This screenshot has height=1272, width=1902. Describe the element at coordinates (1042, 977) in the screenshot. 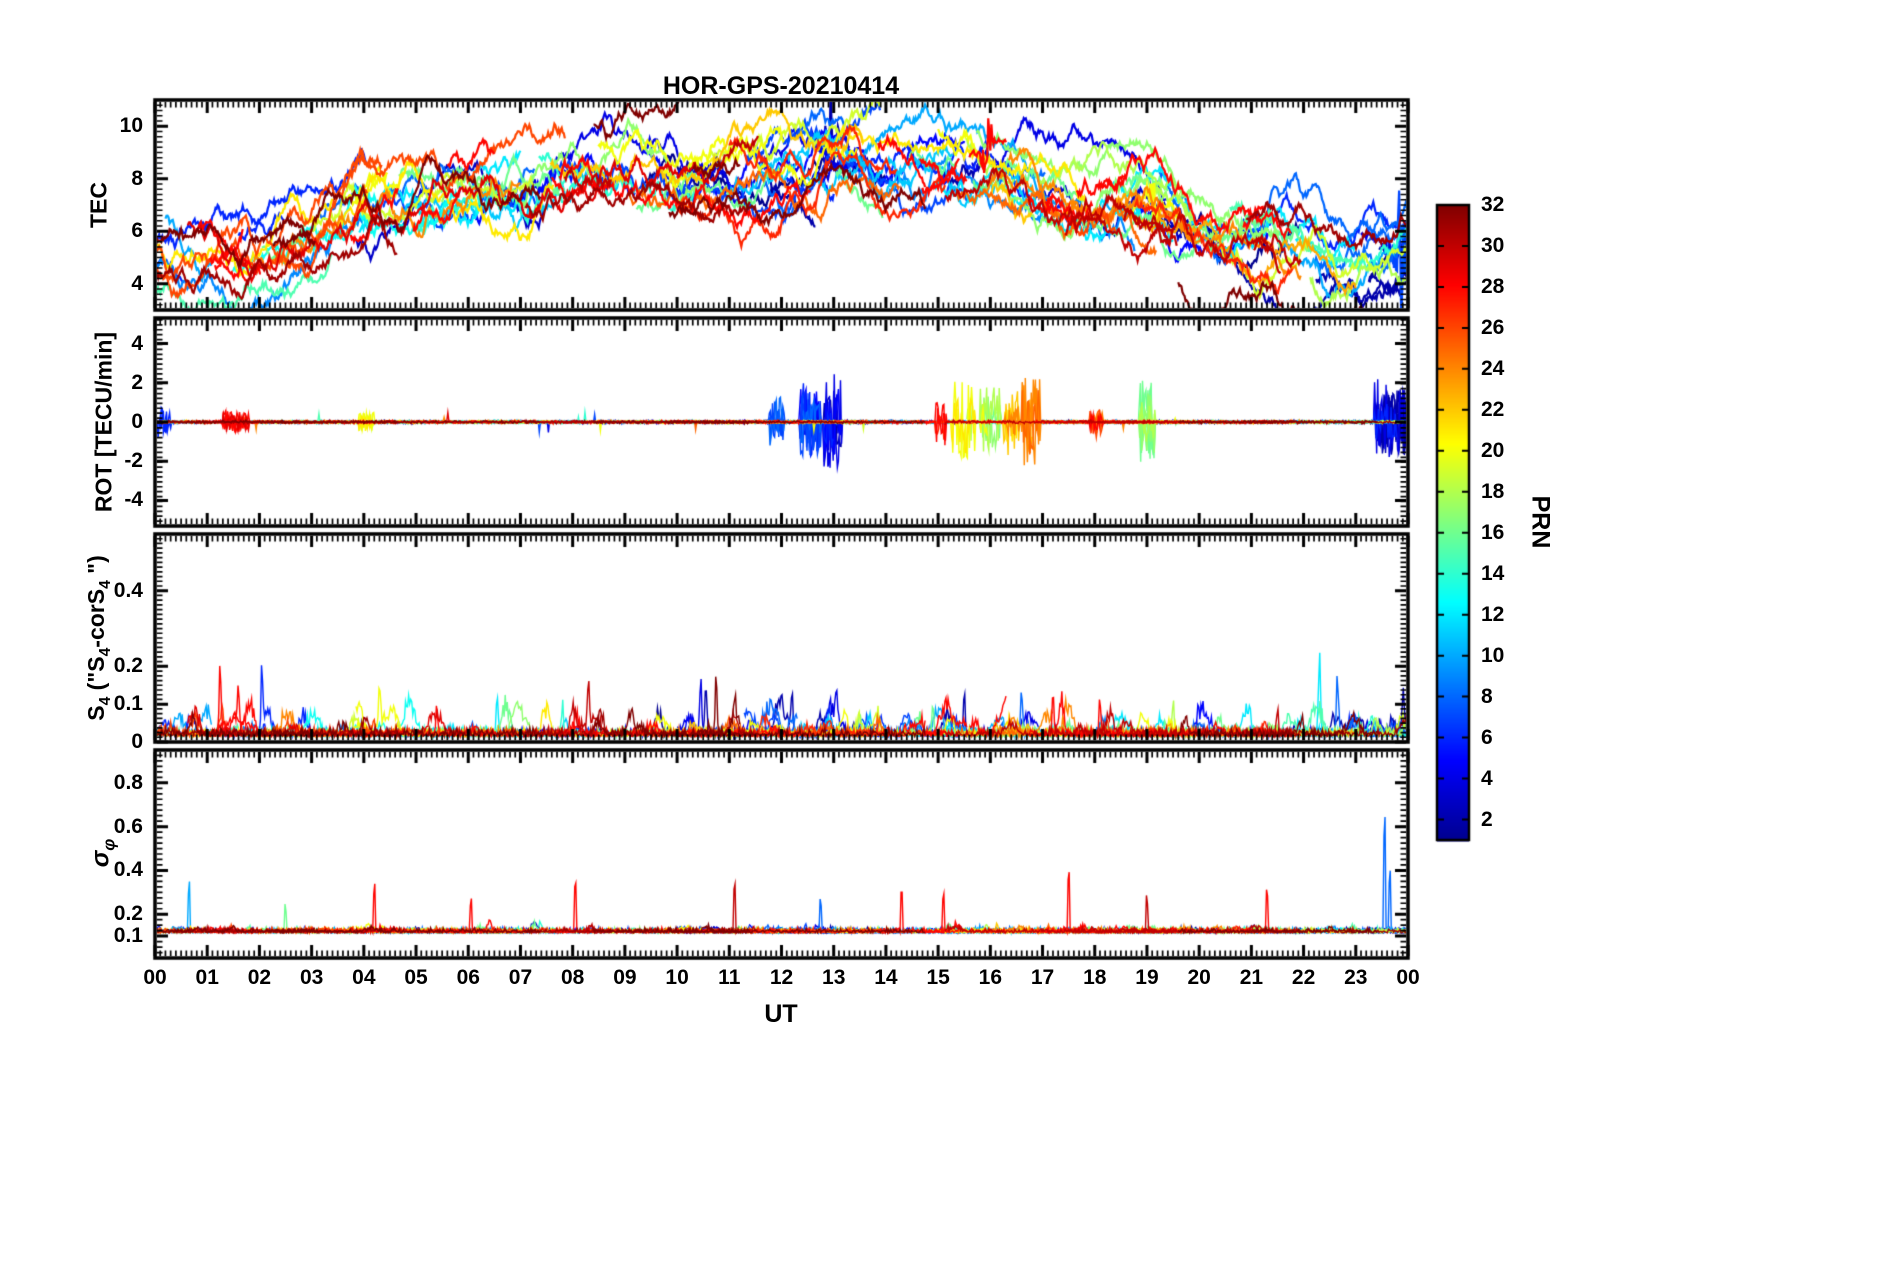

I see `x-tick-label: 17` at that location.